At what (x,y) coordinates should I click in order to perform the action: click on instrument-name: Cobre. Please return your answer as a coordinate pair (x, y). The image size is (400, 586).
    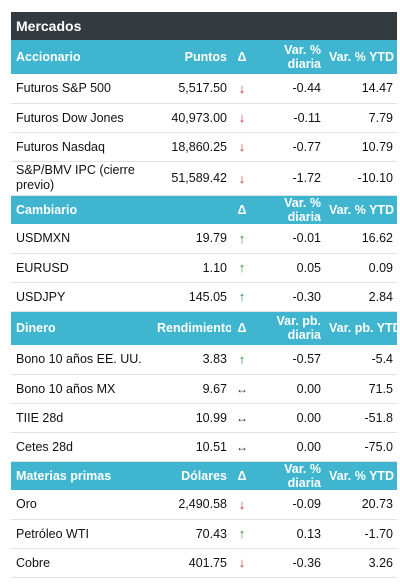
    Looking at the image, I should click on (82, 563).